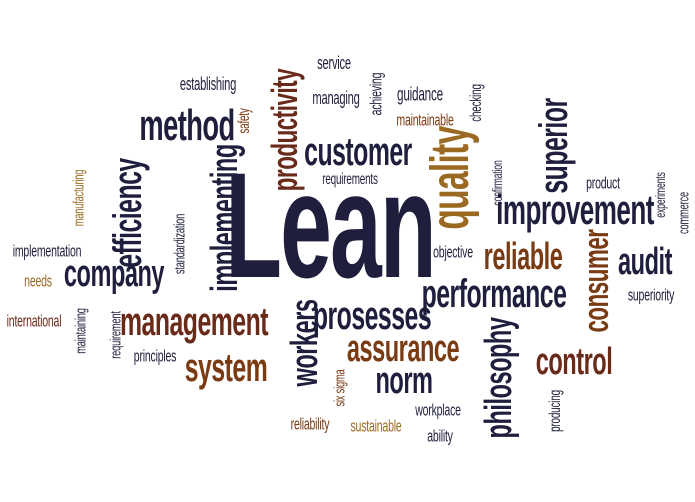  I want to click on word-assurance: assurance, so click(403, 349).